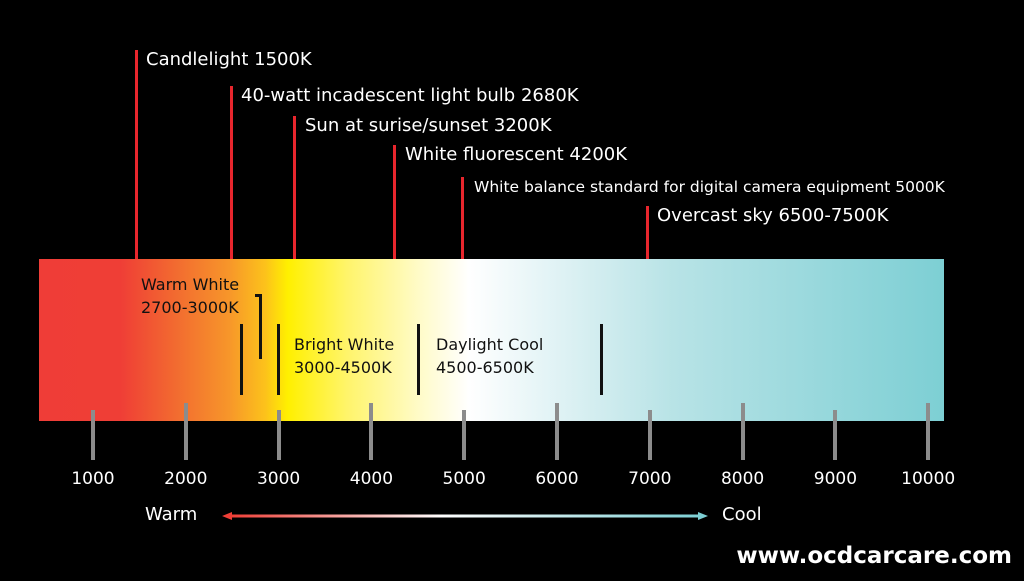  I want to click on website-watermark: www.ocdcarcare.com, so click(874, 556).